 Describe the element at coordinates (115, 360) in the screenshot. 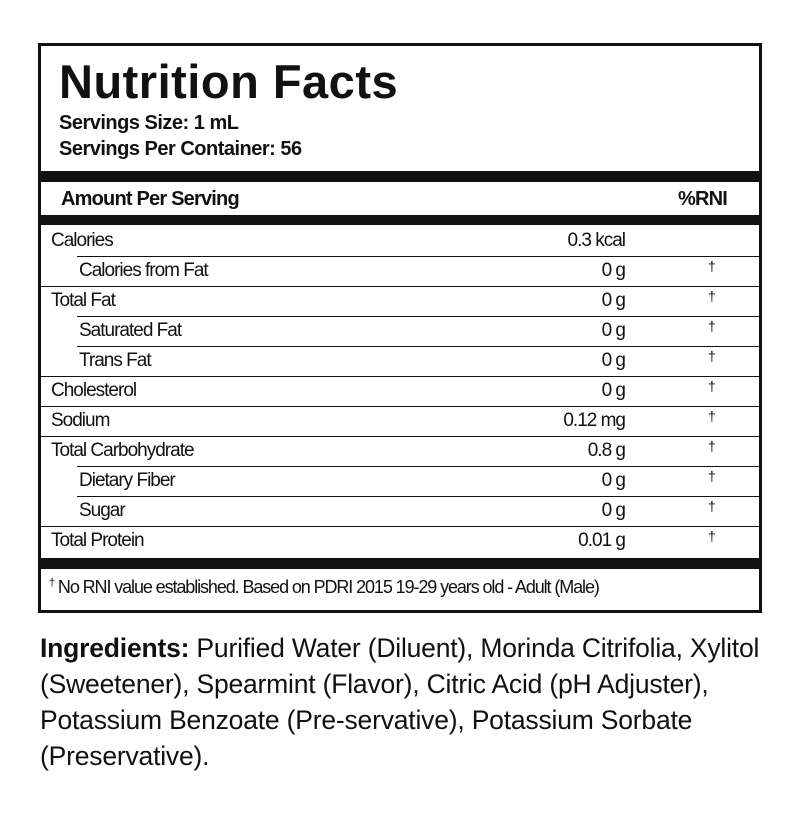

I see `nutrient-name: Trans Fat` at that location.